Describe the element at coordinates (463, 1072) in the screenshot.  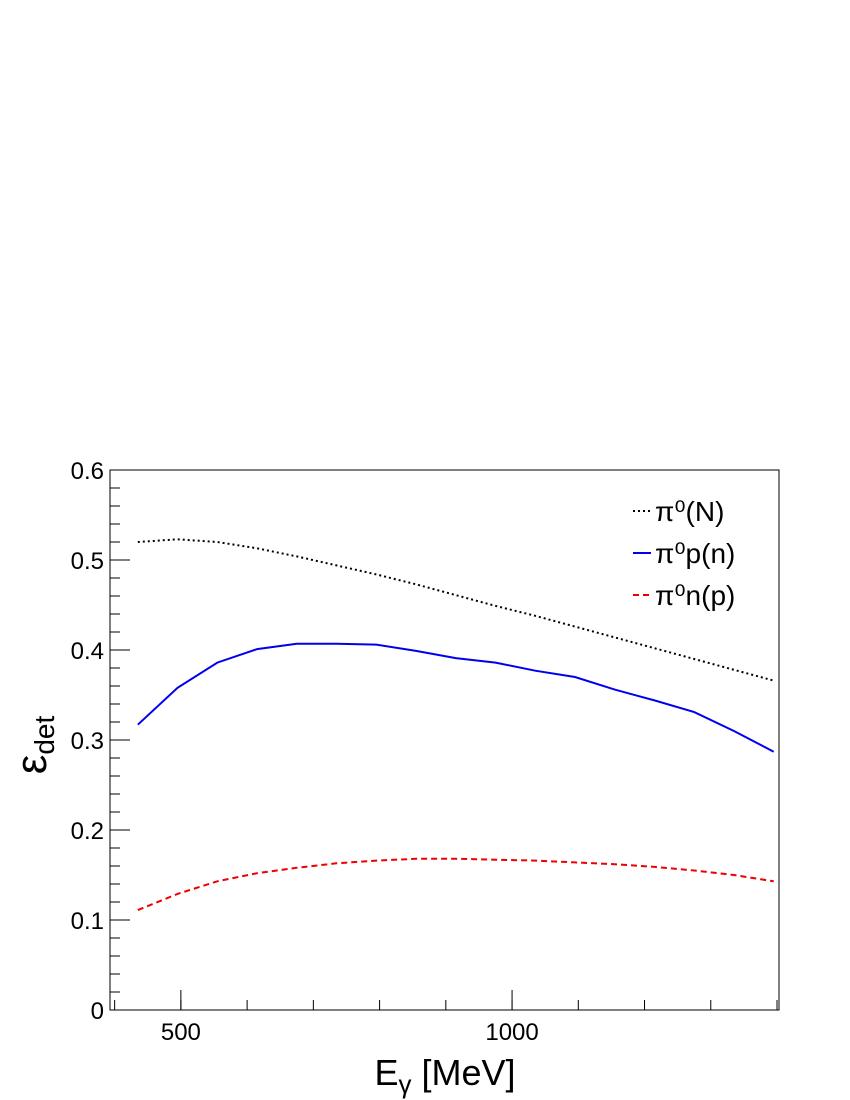
I see `x-unit: [MeV]` at that location.